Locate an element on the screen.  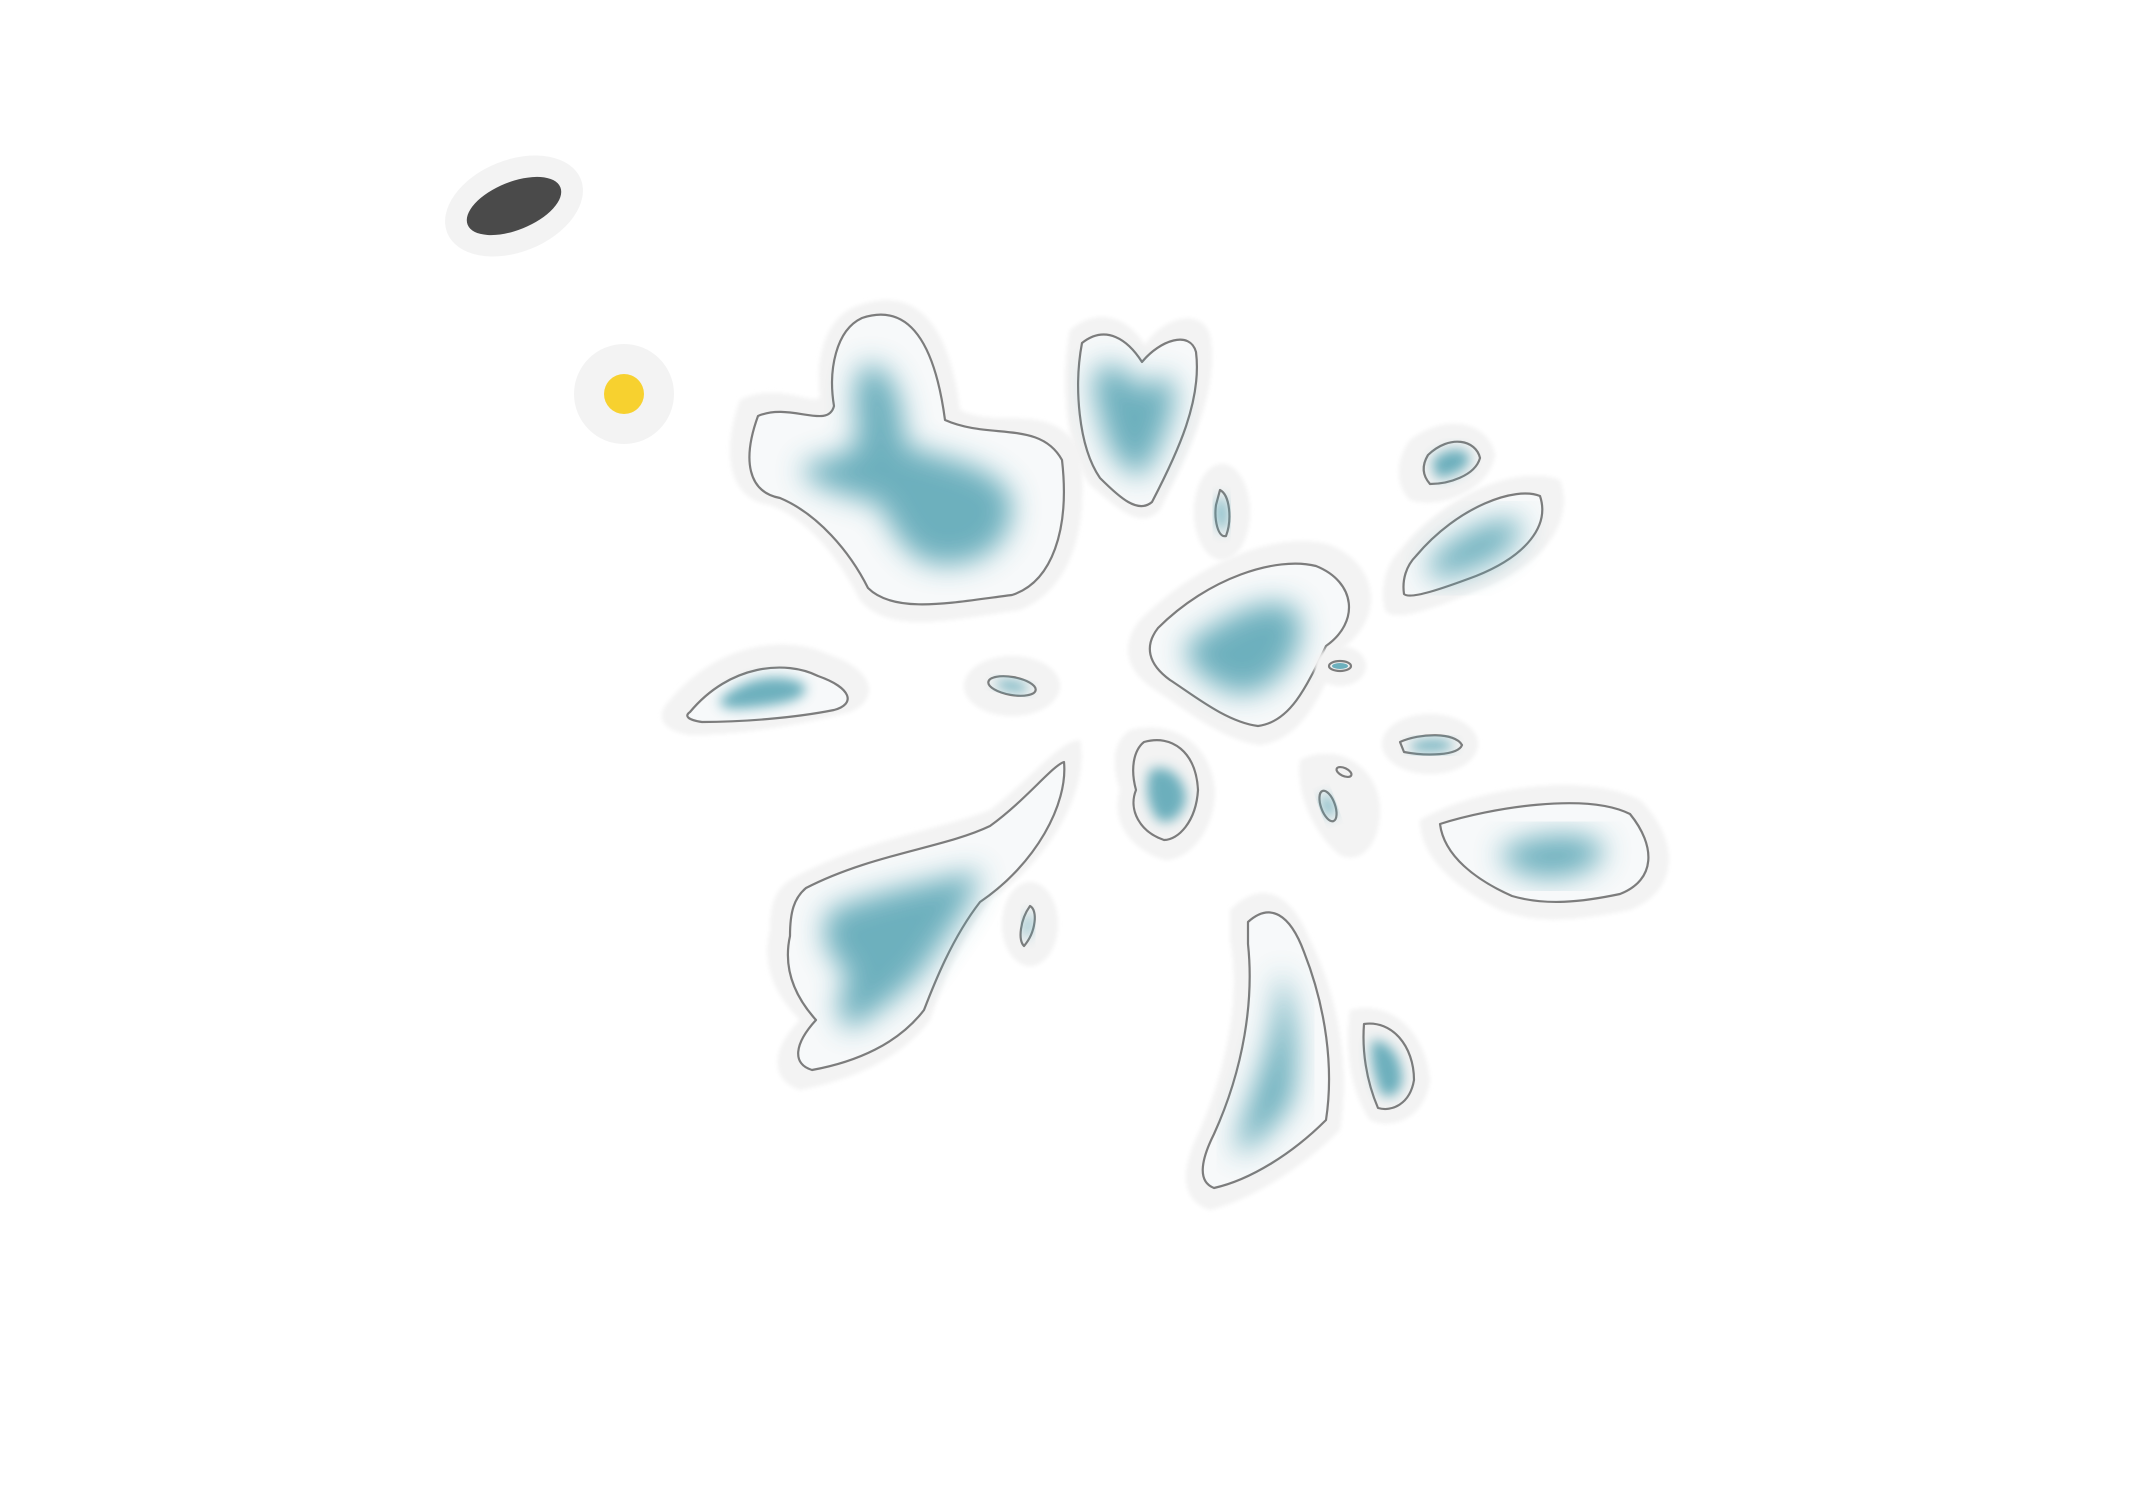
island-sliver-small is located at coordinates (1222, 512).